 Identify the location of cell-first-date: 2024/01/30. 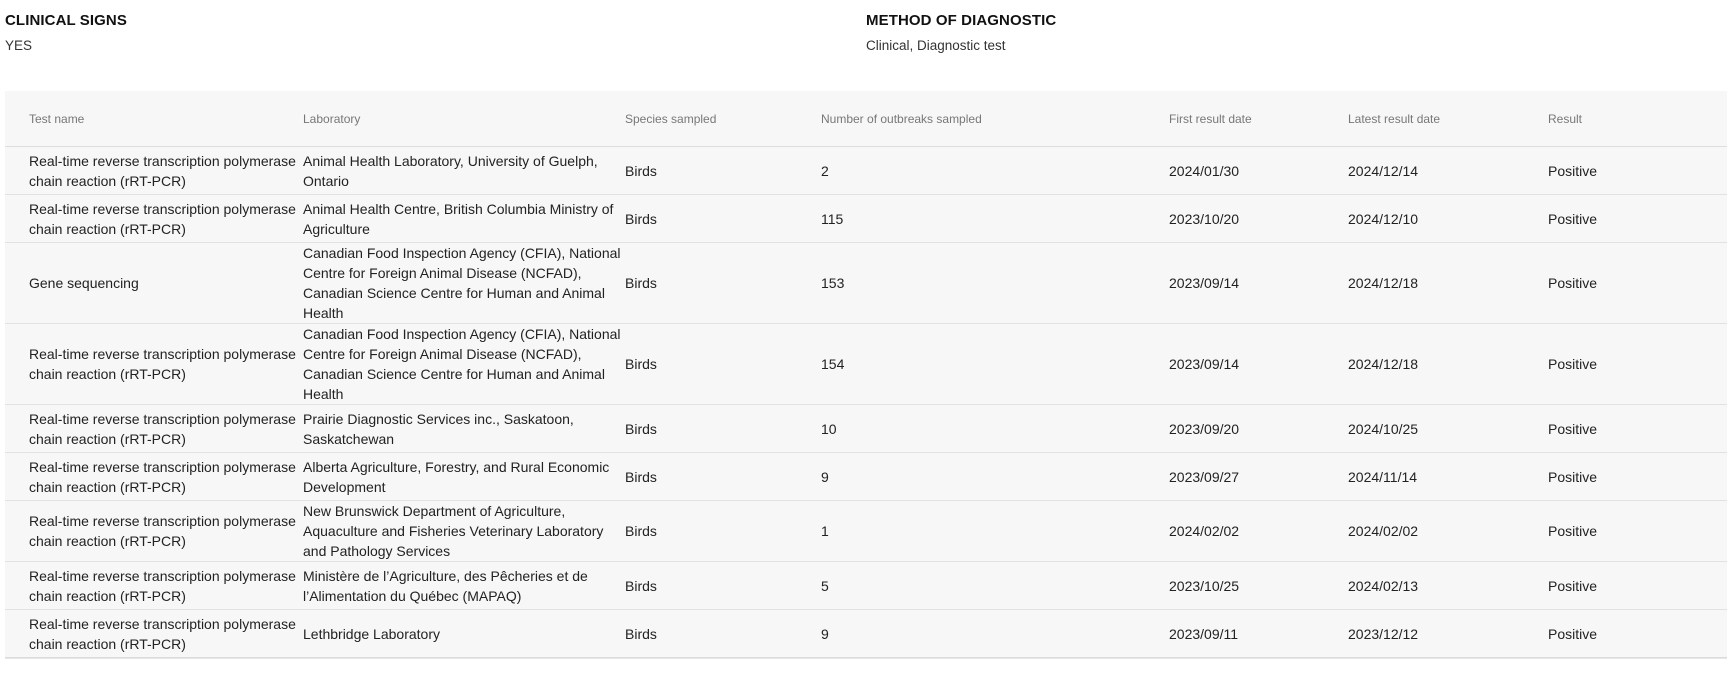
(1258, 170).